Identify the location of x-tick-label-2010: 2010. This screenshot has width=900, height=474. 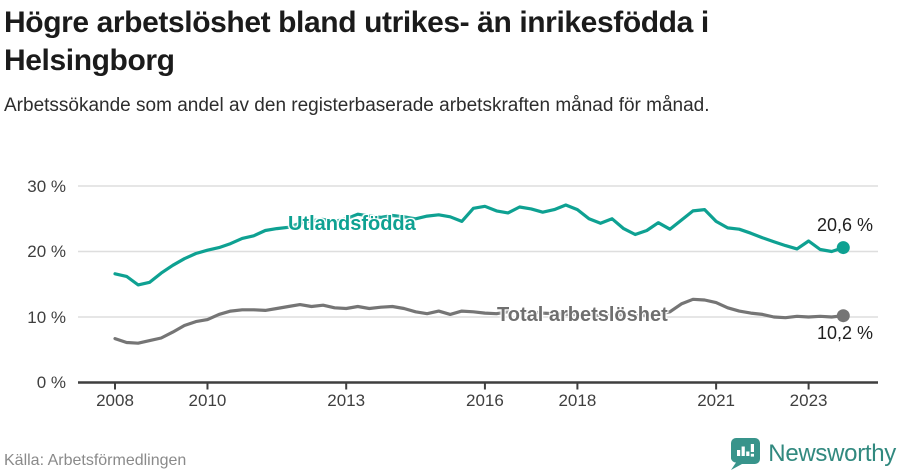
(207, 400).